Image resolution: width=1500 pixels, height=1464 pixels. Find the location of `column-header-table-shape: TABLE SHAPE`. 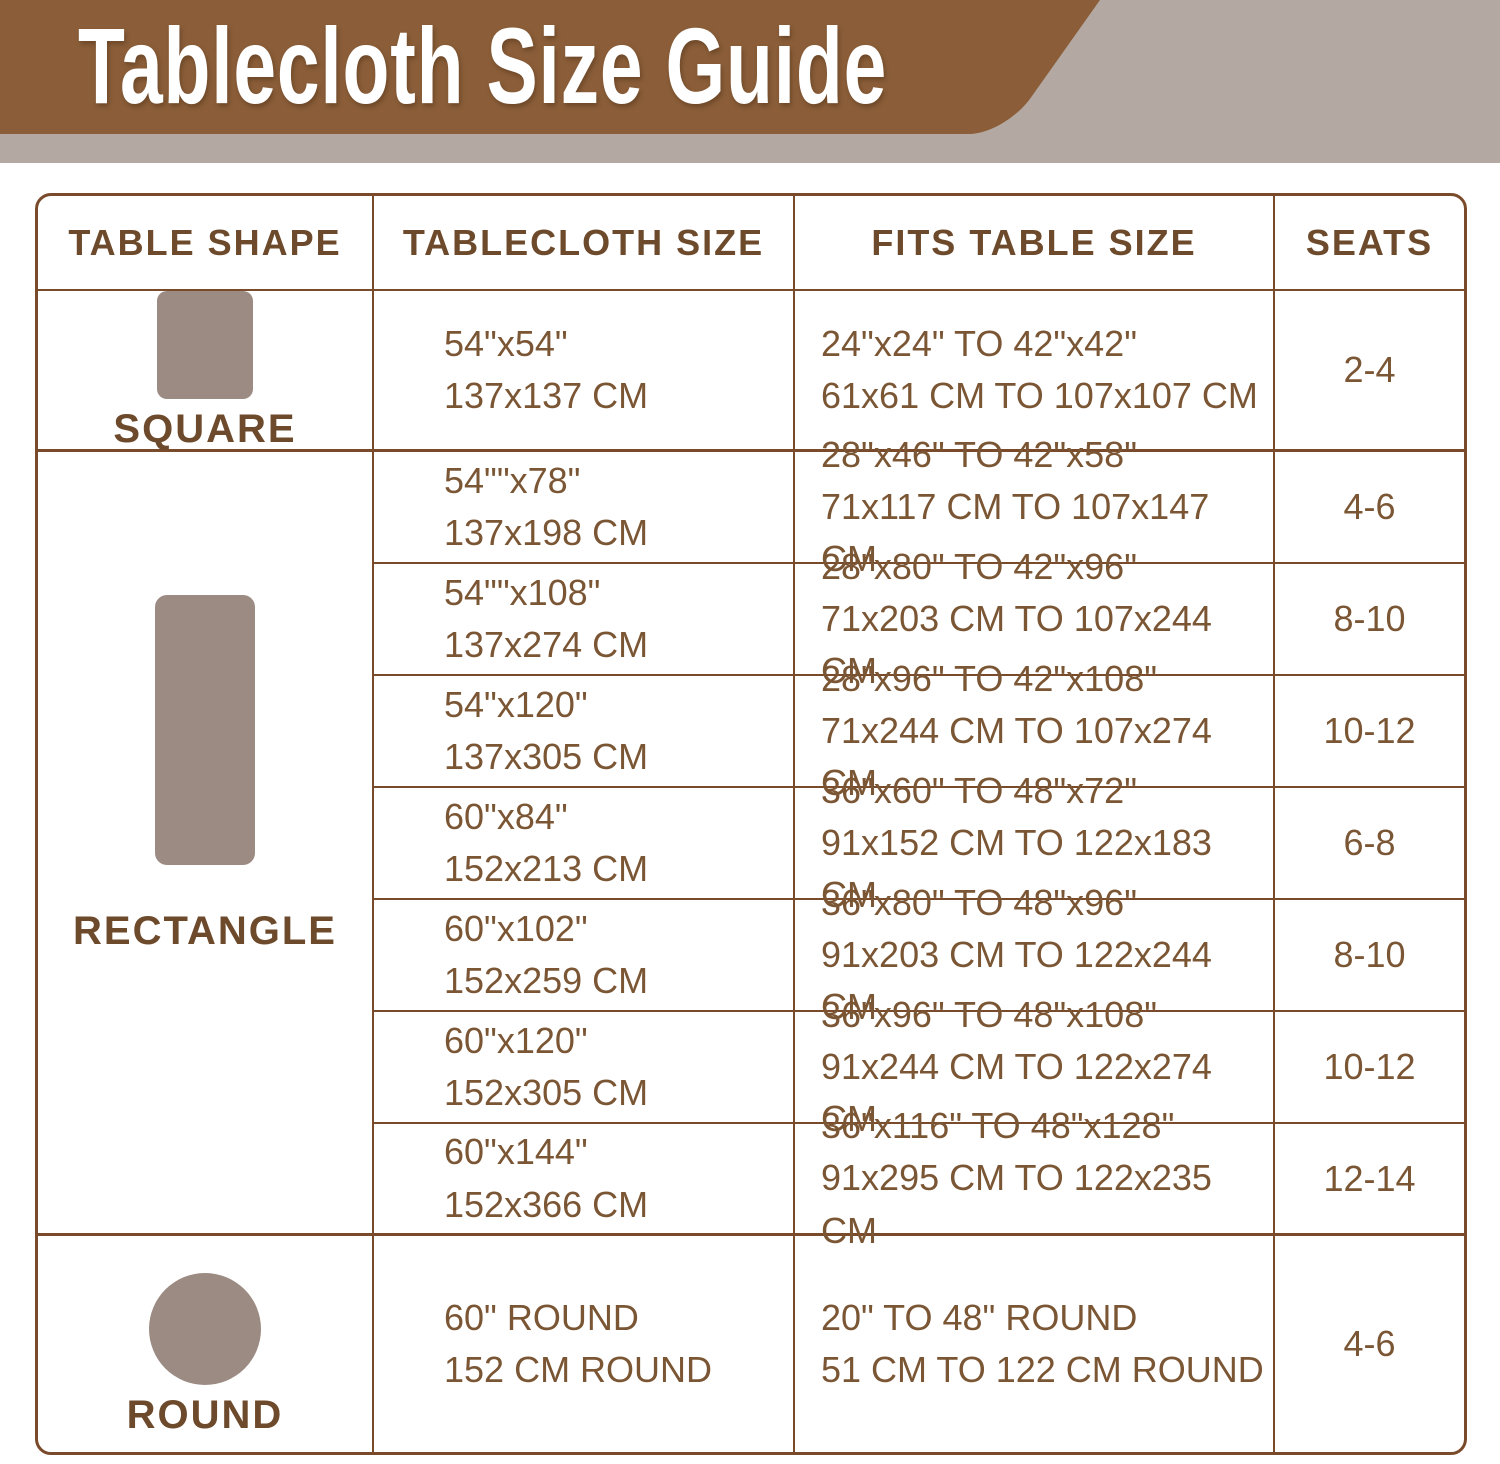

column-header-table-shape: TABLE SHAPE is located at coordinates (206, 243).